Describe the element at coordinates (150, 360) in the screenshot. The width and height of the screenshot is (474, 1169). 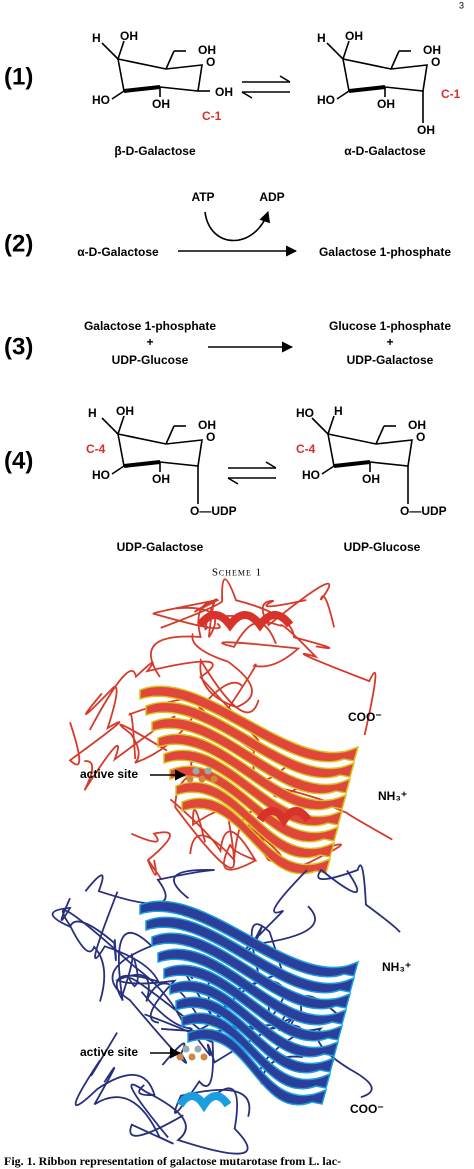
I see `substrate: UDP-Glucose` at that location.